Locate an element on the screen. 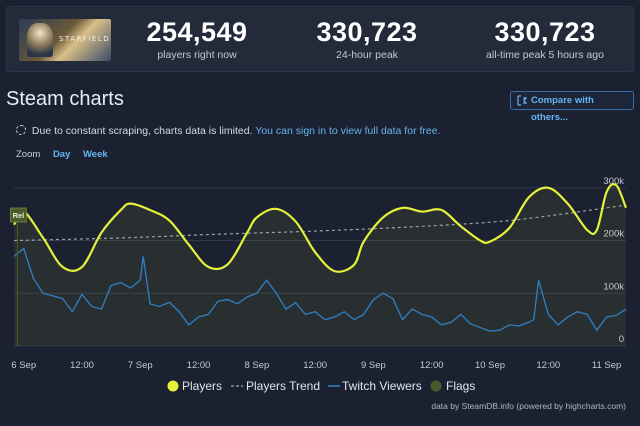 The height and width of the screenshot is (426, 640). legend-players-icon is located at coordinates (173, 386).